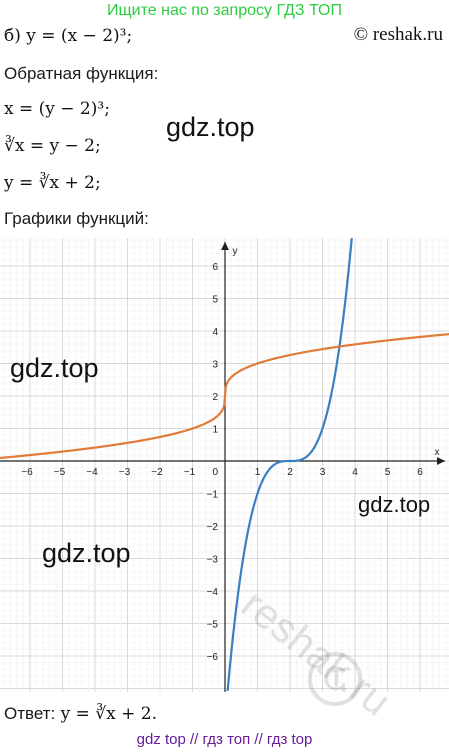 The width and height of the screenshot is (449, 754). I want to click on x-tick-label: −4, so click(92, 472).